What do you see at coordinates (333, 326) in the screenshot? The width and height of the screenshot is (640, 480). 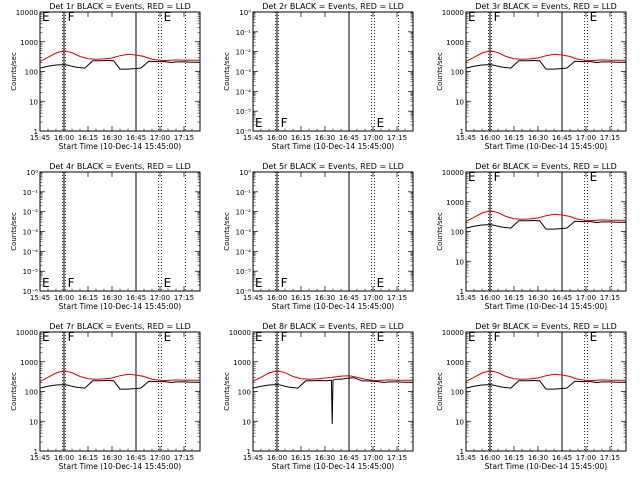 I see `chart-title: Det 8r BLACK = Events, RED = LLD` at bounding box center [333, 326].